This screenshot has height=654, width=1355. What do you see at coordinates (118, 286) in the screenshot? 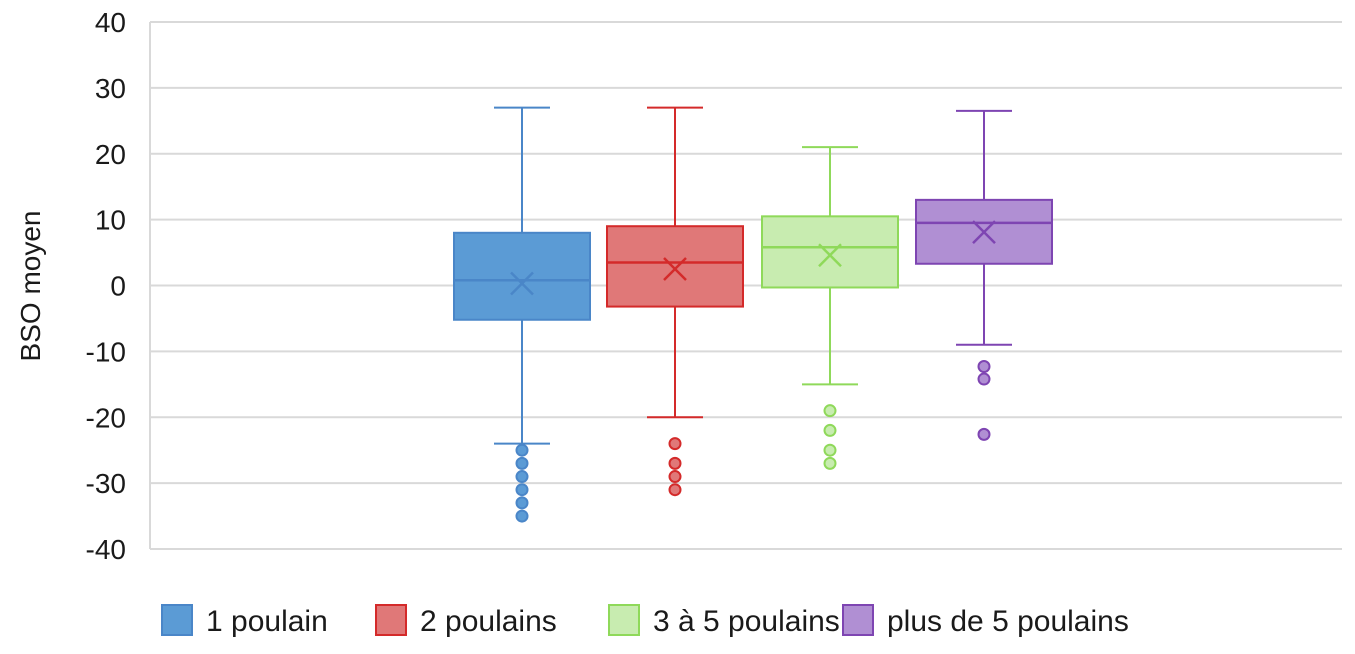
I see `y-tick-label: 0` at bounding box center [118, 286].